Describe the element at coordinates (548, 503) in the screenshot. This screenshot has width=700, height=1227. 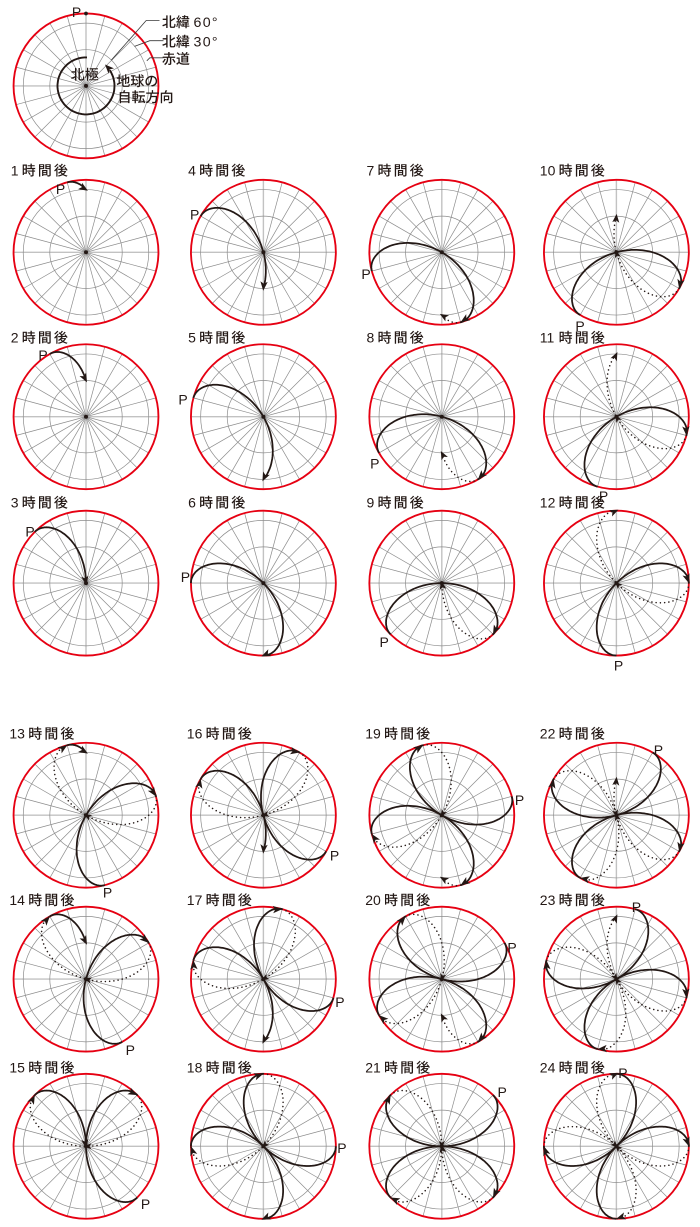
I see `svg-text: 12` at that location.